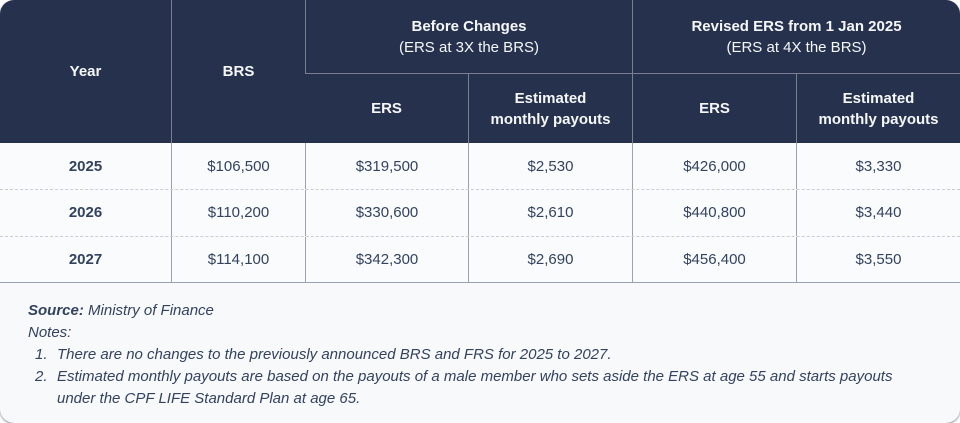 The image size is (960, 423). I want to click on cell-year: 2026, so click(85, 213).